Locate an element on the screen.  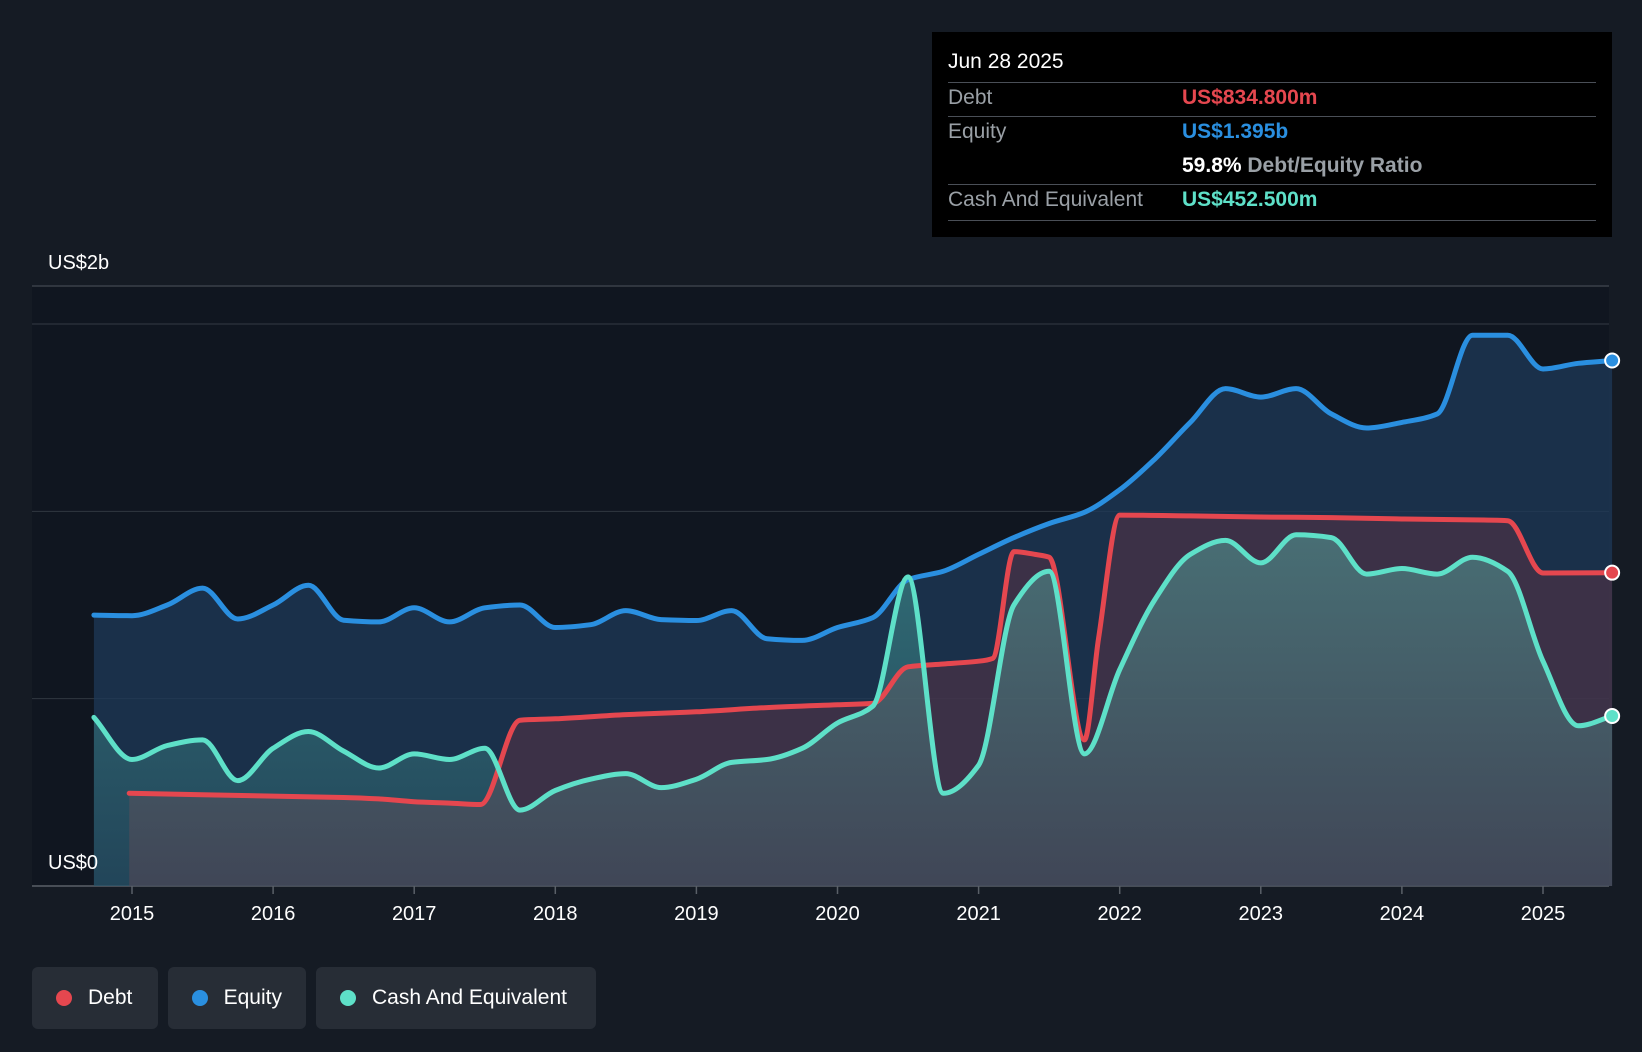
x-tick-label: 2018 is located at coordinates (555, 914).